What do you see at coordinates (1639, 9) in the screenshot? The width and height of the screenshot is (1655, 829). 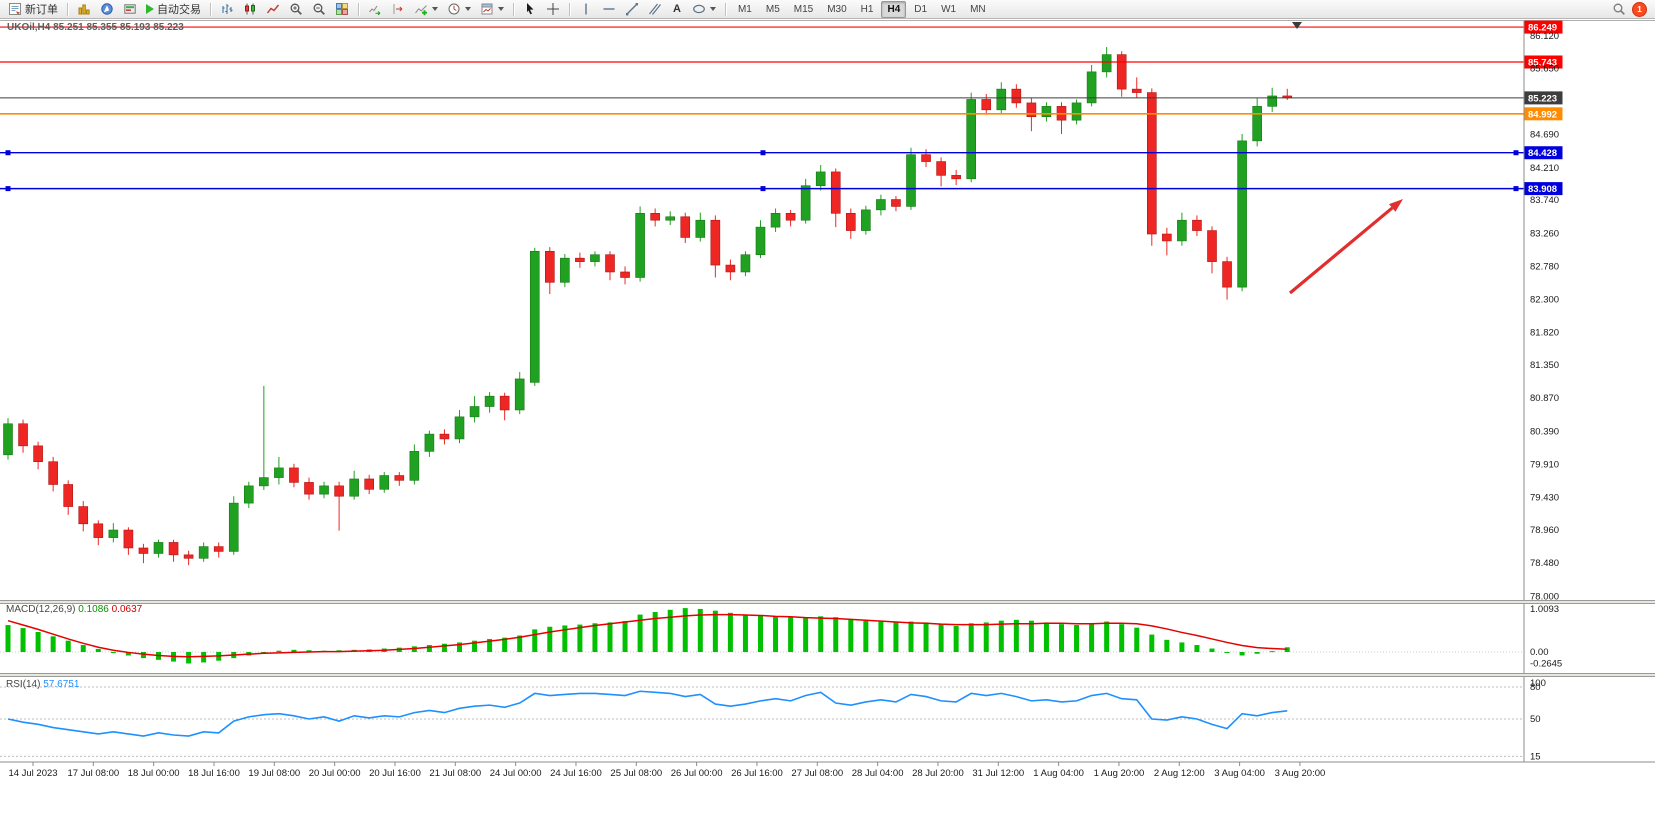 I see `notification-badge: 1` at bounding box center [1639, 9].